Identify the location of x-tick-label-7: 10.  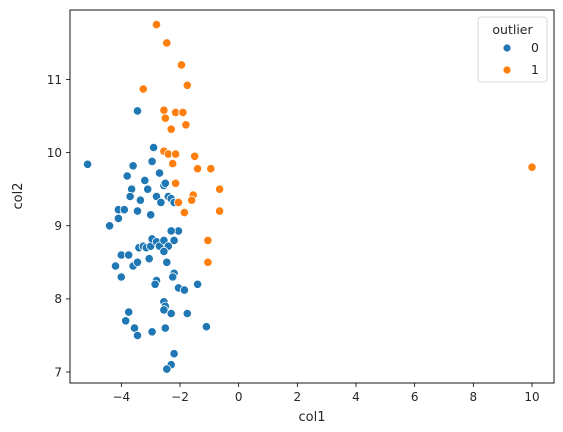
(531, 397).